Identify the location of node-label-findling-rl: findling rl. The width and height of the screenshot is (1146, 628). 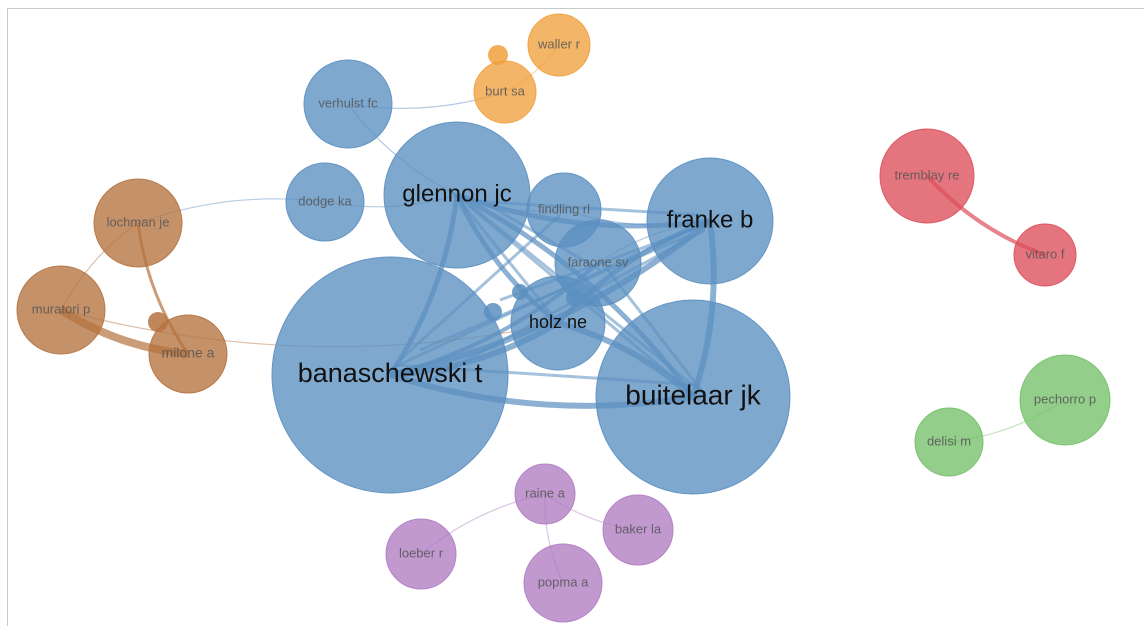
(564, 208).